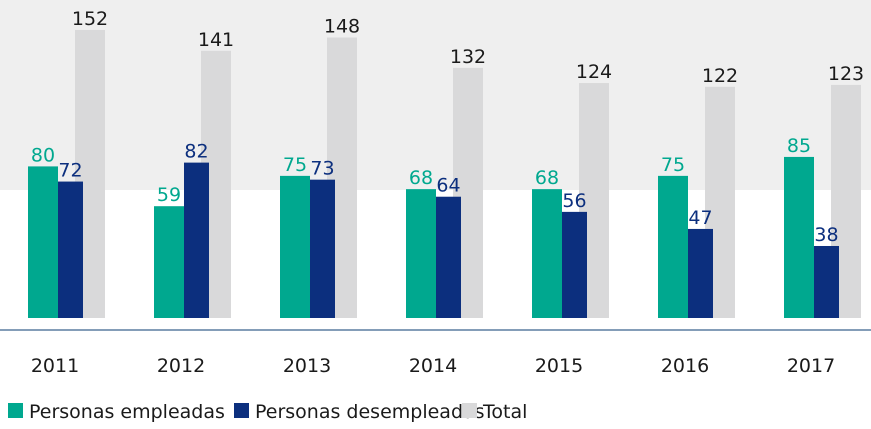 The image size is (871, 429). Describe the element at coordinates (55, 366) in the screenshot. I see `x-tick-label: 2011` at that location.